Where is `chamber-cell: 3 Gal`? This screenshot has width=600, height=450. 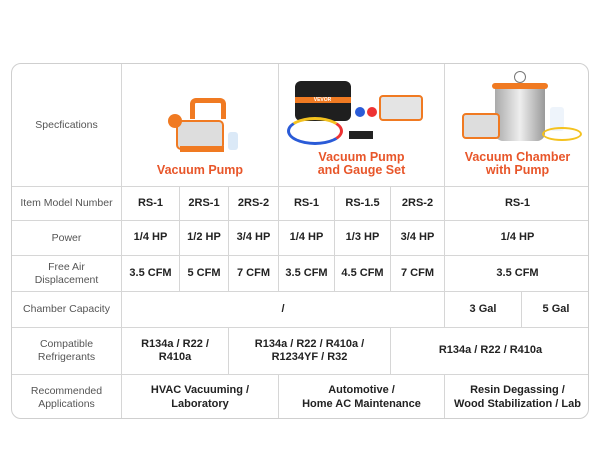
chamber-cell: 3 Gal is located at coordinates (483, 310).